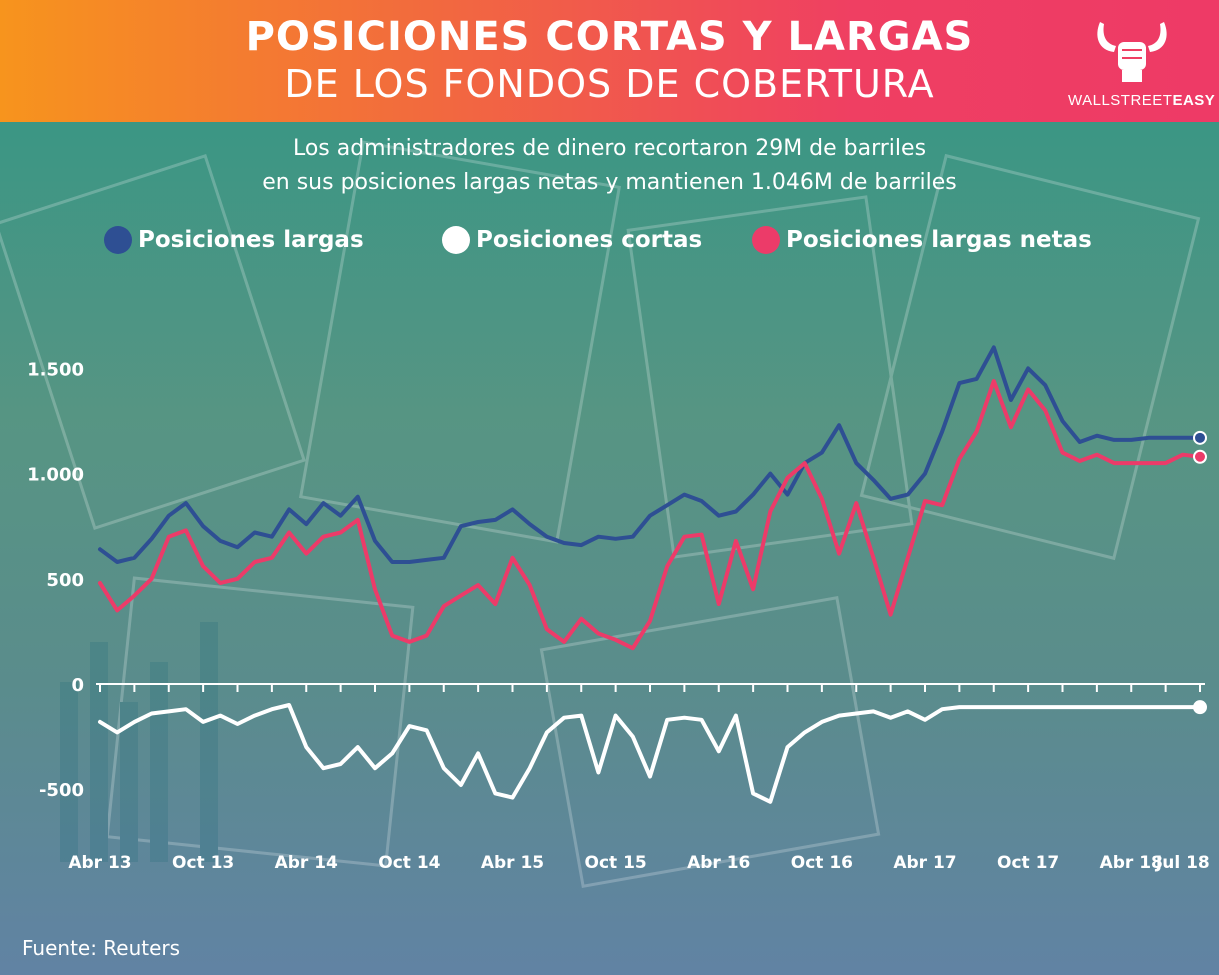  What do you see at coordinates (1200, 456) in the screenshot?
I see `series-end-marker-netas` at bounding box center [1200, 456].